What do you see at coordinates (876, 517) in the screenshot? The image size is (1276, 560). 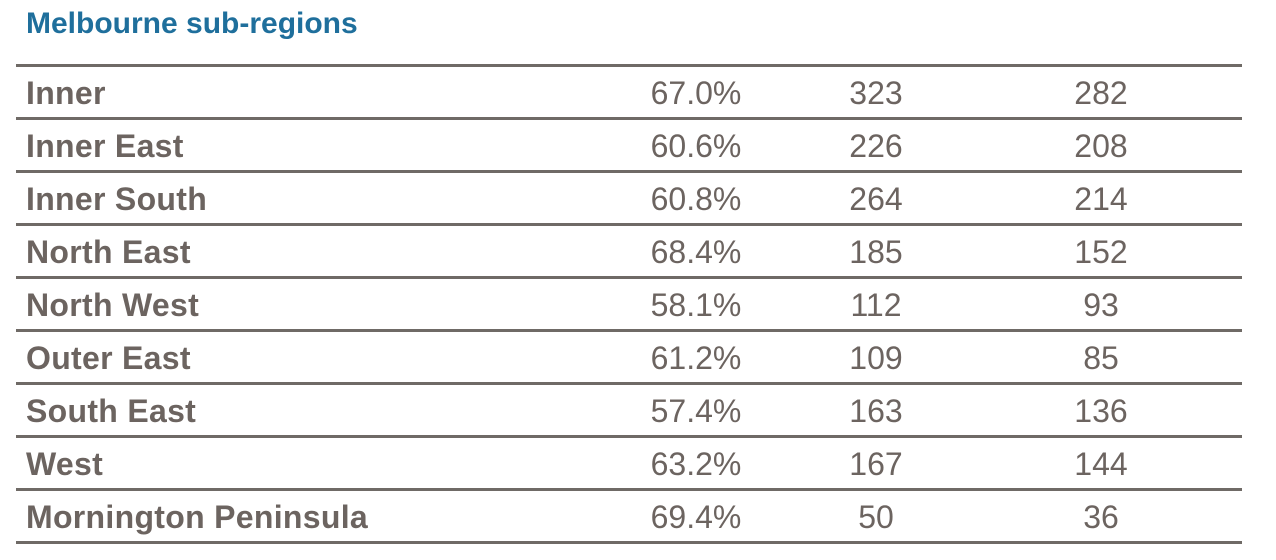 I see `value-a-cell: 50` at bounding box center [876, 517].